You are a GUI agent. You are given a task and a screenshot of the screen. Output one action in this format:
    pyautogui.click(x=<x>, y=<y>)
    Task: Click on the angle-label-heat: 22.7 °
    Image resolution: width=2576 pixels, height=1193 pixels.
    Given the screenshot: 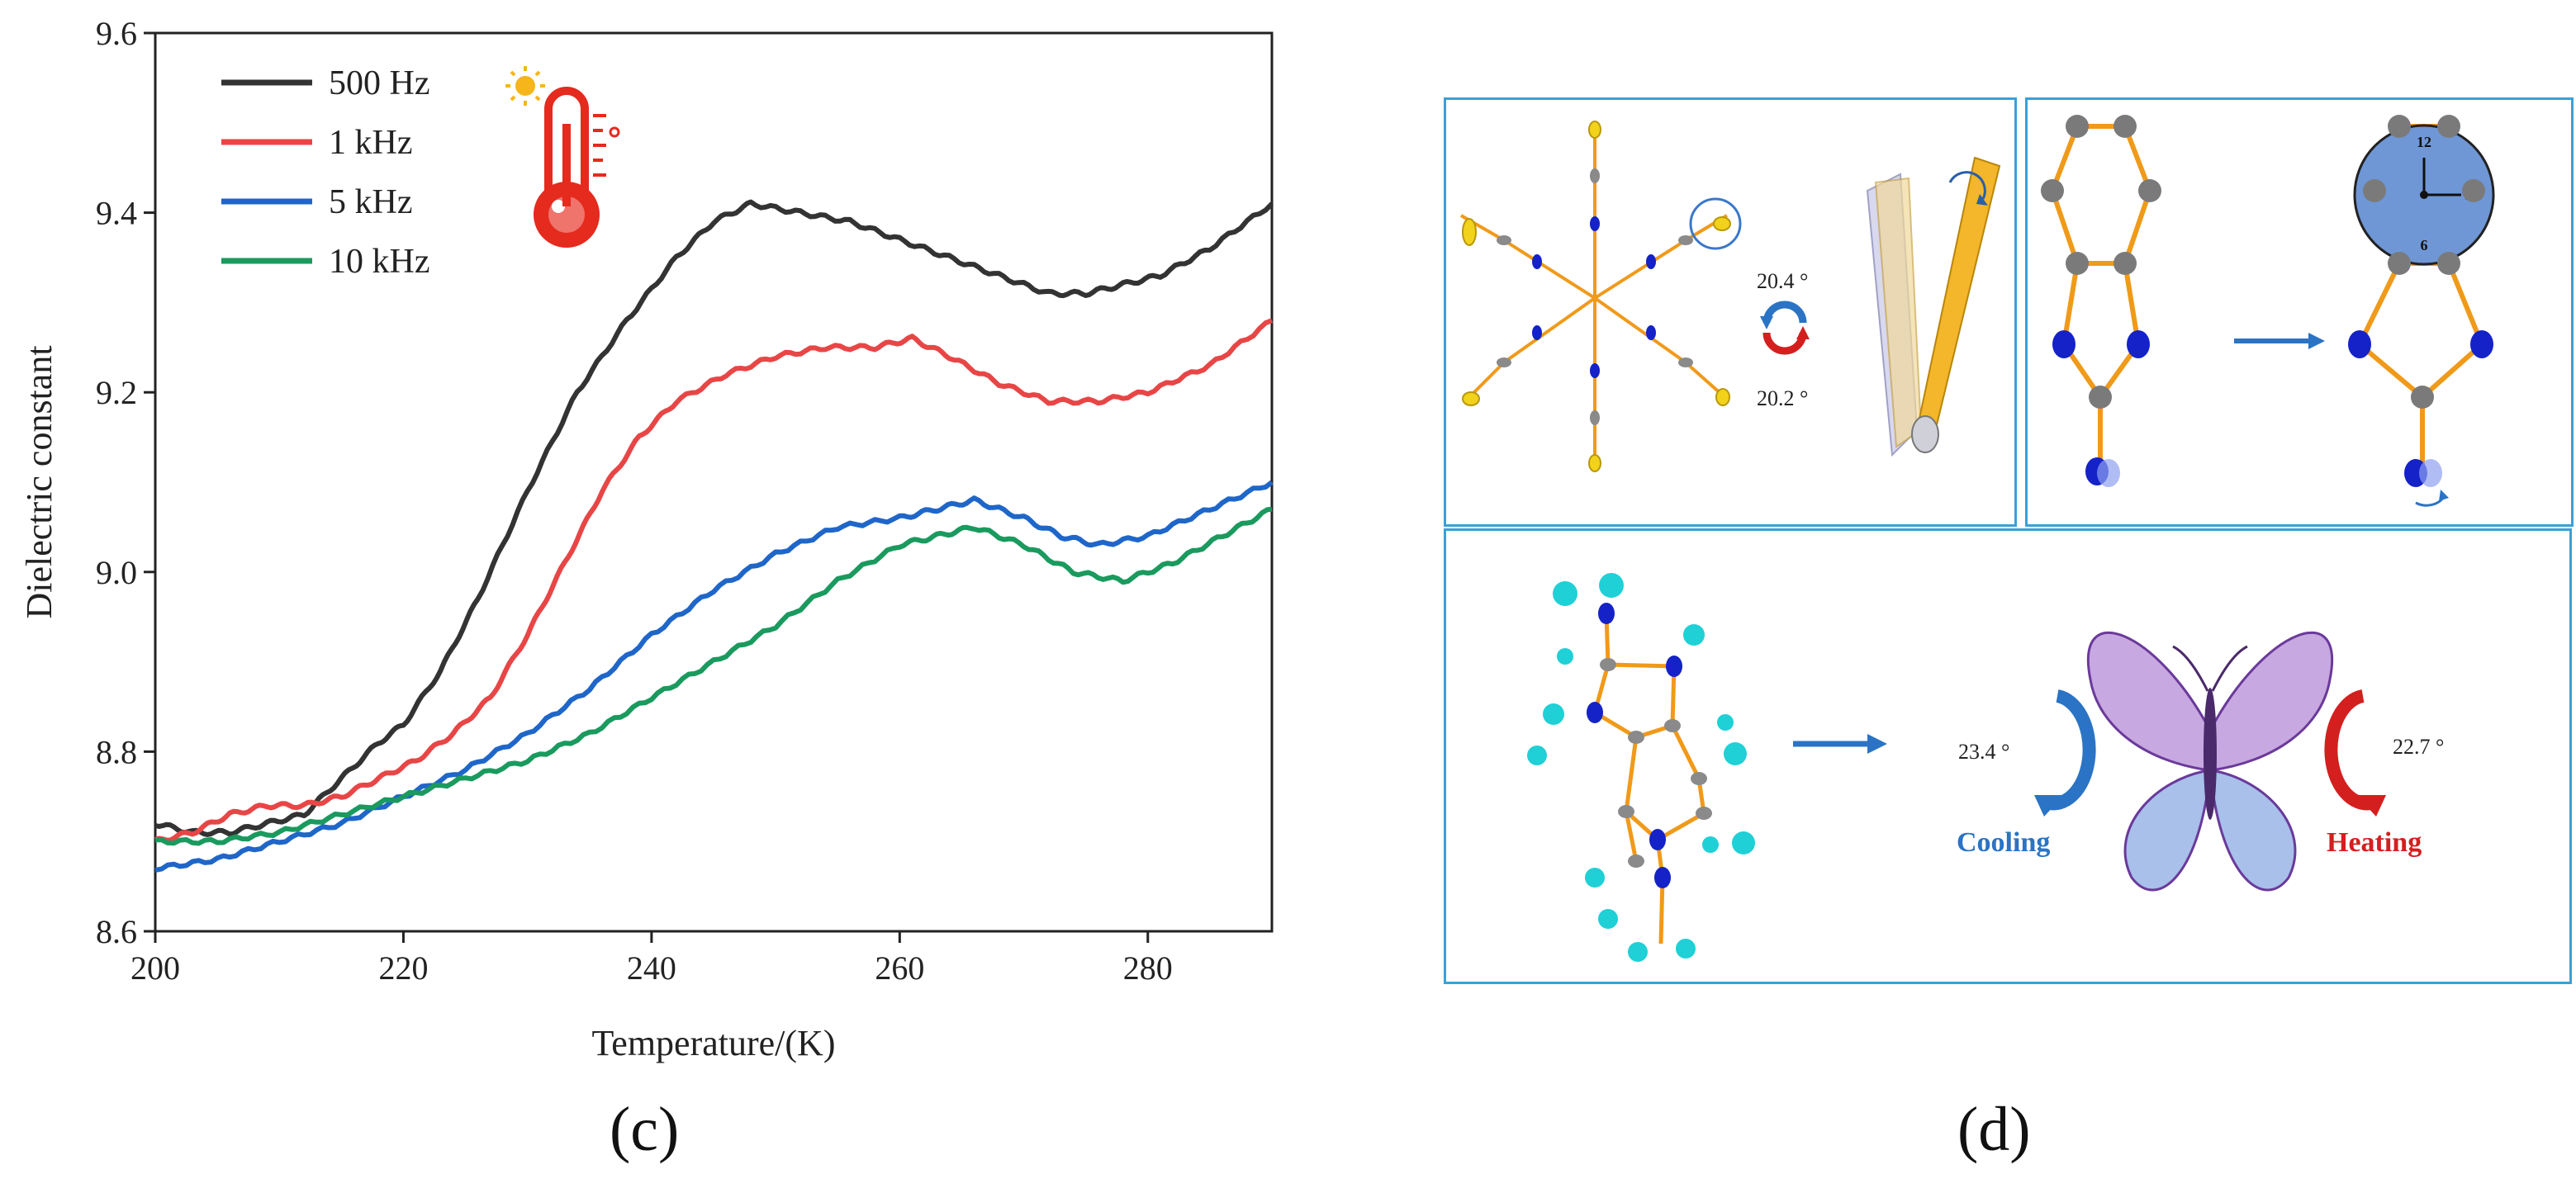 What is the action you would take?
    pyautogui.click(x=2418, y=747)
    